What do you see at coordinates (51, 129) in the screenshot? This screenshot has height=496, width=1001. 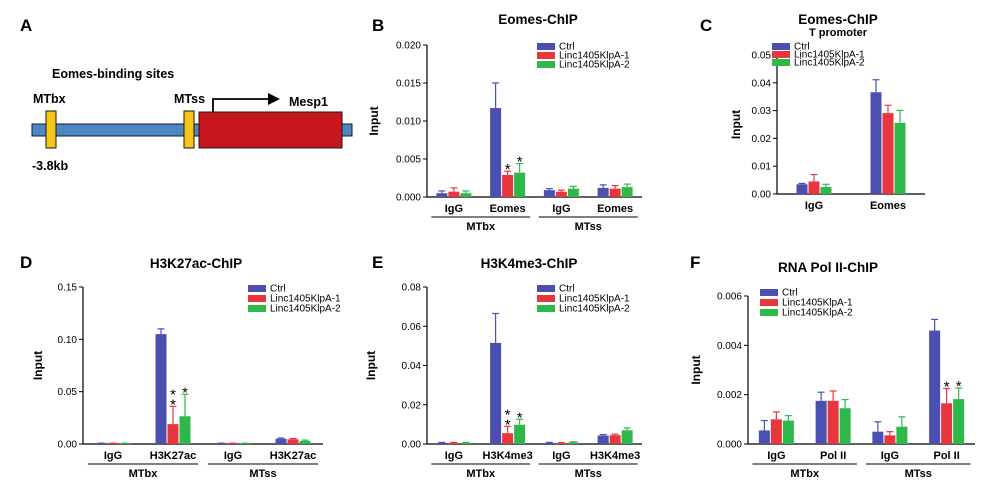 I see `binding-site-mtbx` at bounding box center [51, 129].